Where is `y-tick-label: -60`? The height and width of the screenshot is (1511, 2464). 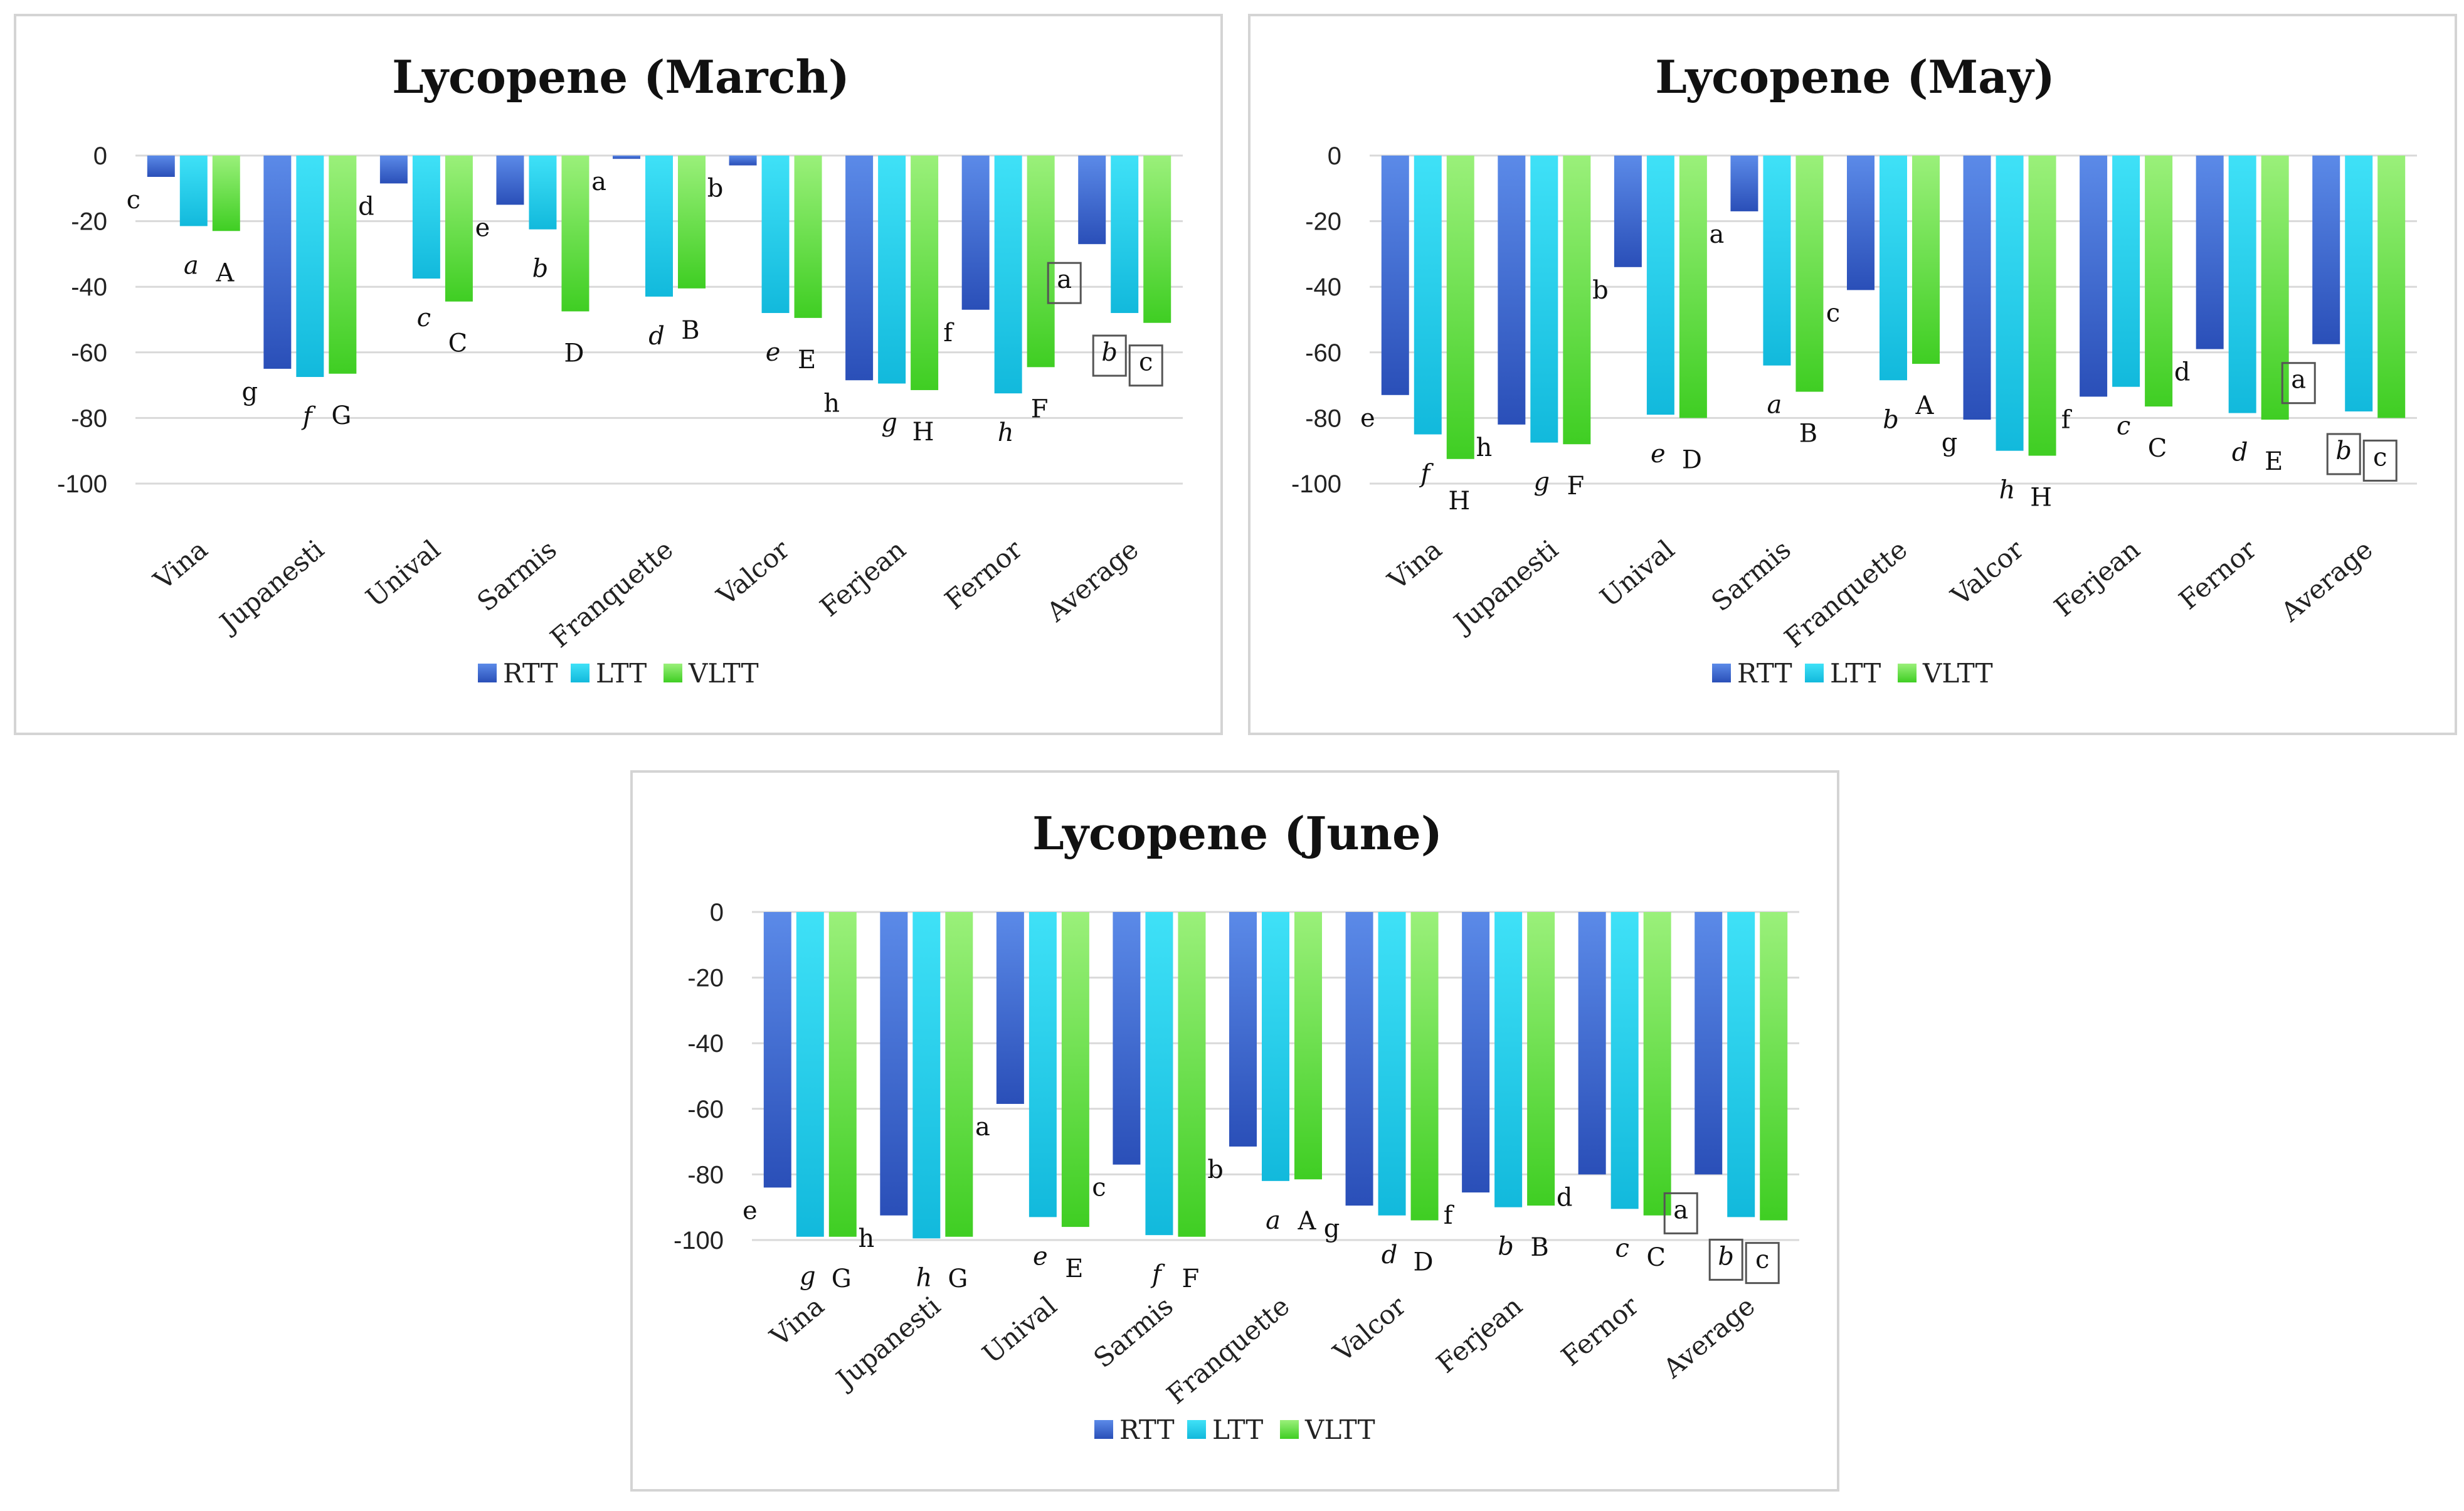
y-tick-label: -60 is located at coordinates (89, 353).